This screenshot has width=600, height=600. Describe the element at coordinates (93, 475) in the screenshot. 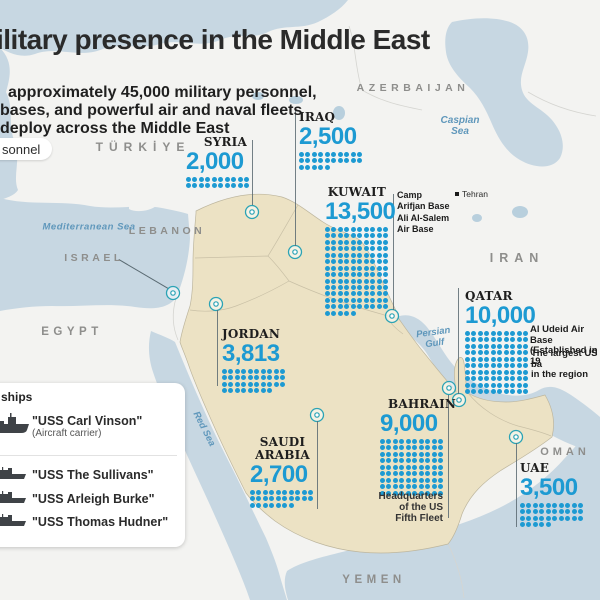

I see `ship-name: "USS The Sullivans"` at that location.